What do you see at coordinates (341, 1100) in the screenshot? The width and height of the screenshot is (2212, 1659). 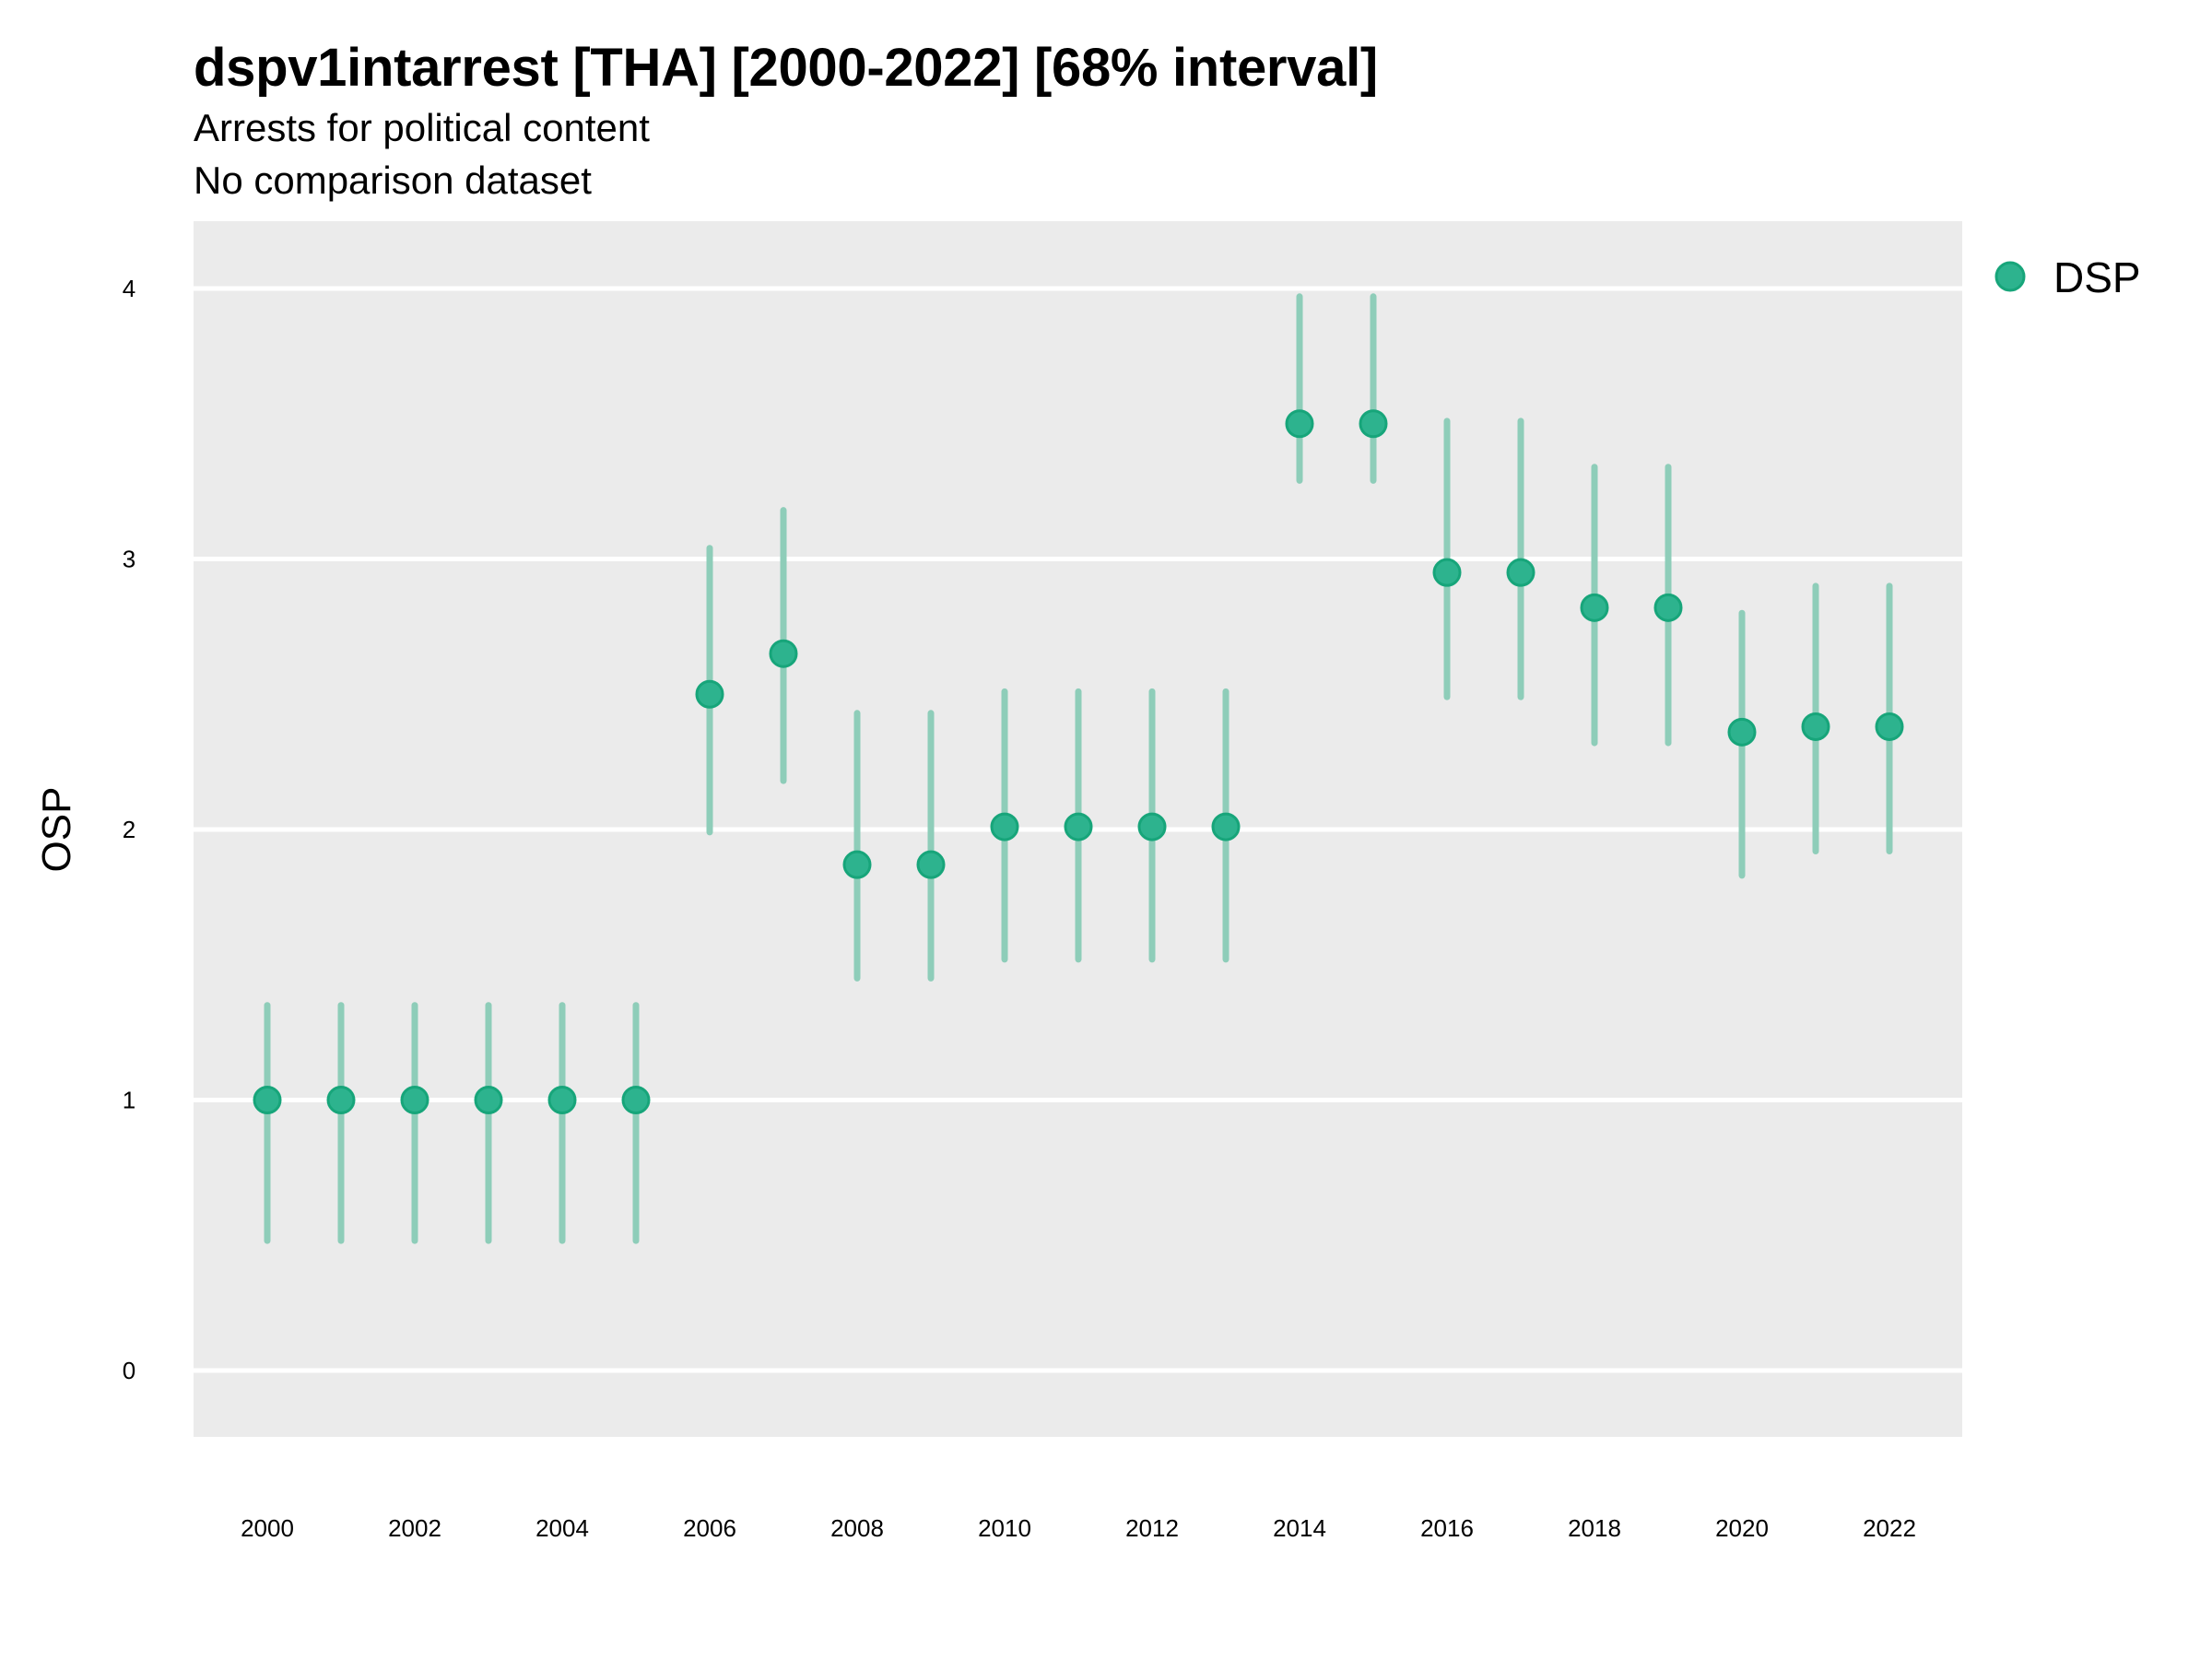 I see `data-point-2001` at bounding box center [341, 1100].